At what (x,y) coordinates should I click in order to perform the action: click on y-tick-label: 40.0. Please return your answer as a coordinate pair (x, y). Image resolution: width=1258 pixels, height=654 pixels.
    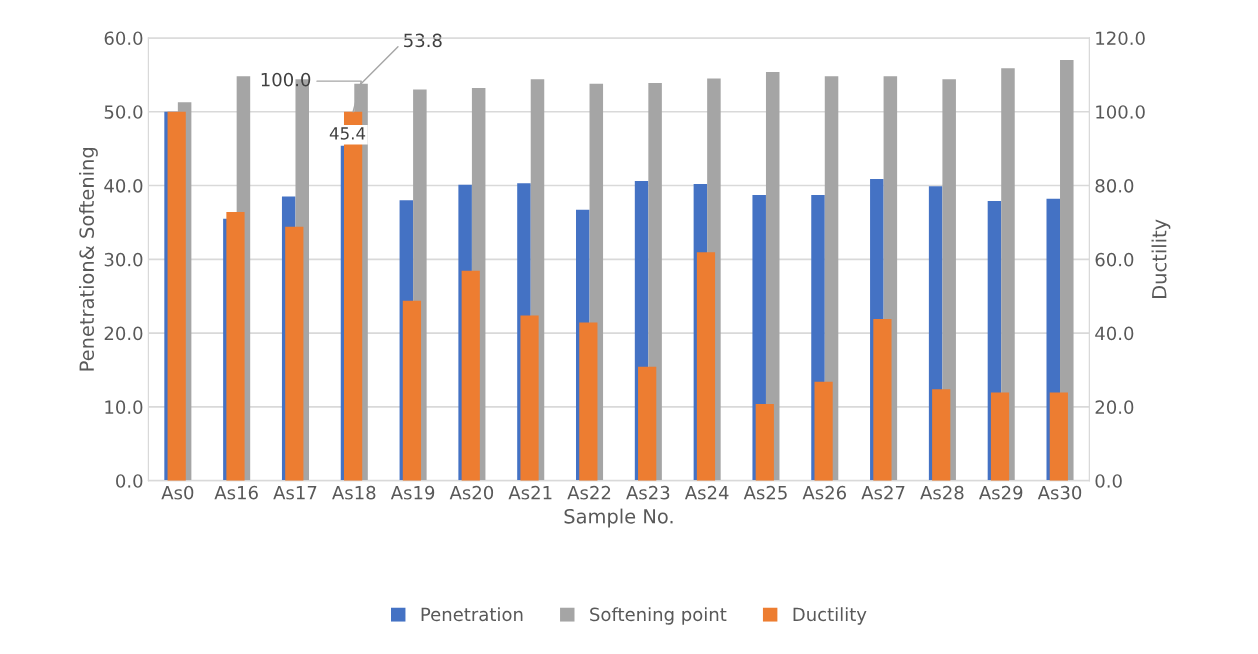
    Looking at the image, I should click on (123, 185).